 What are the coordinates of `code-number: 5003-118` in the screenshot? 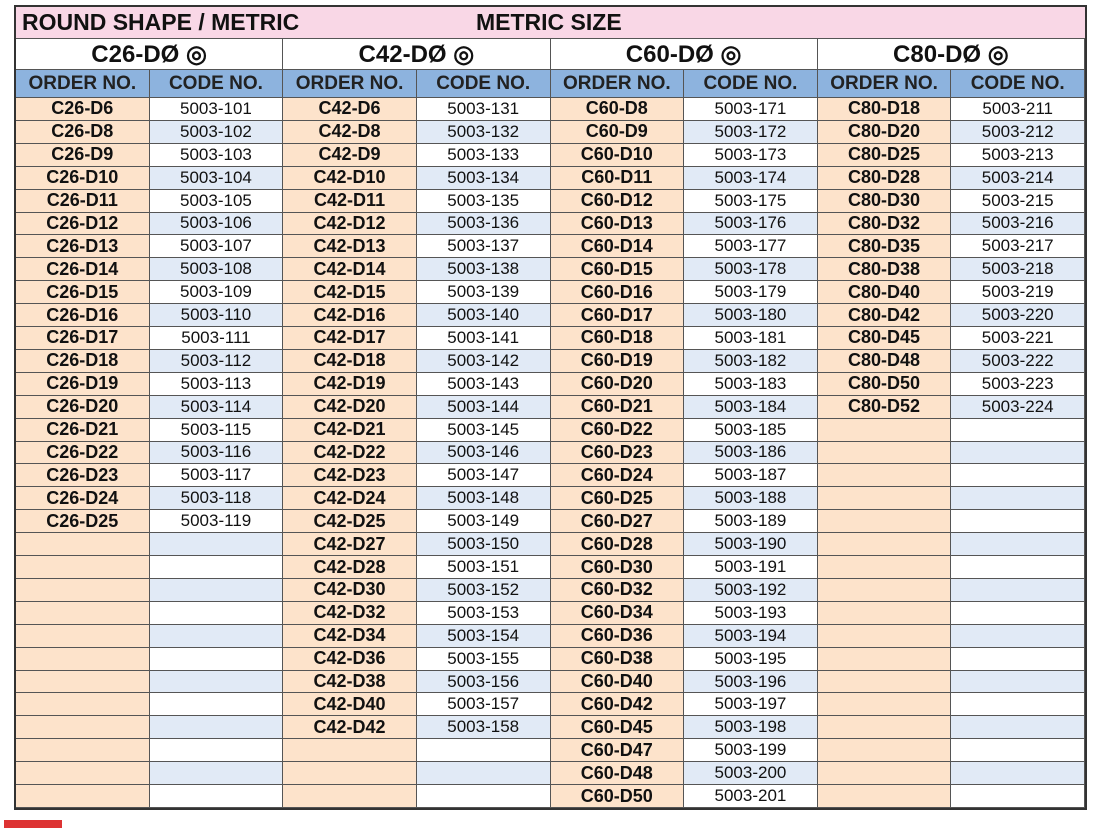 It's located at (216, 499).